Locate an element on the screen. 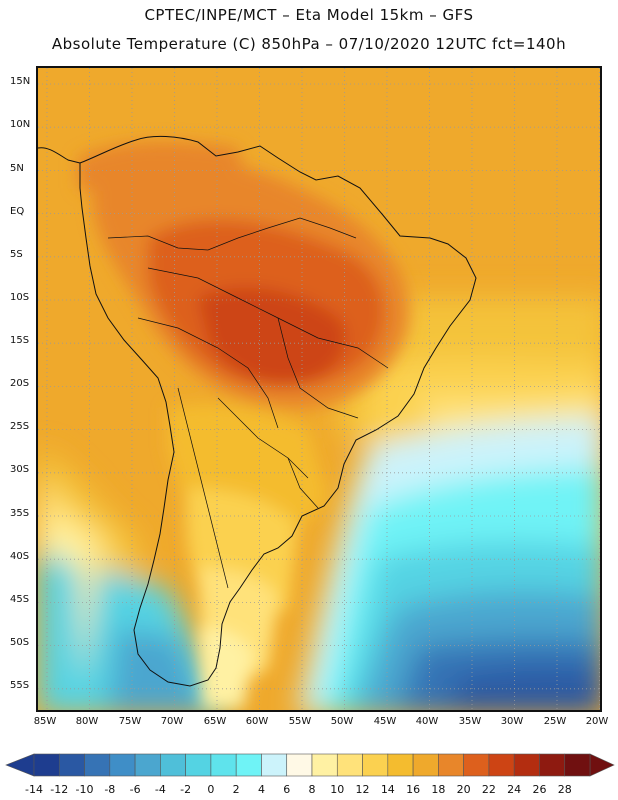 Image resolution: width=618 pixels, height=800 pixels. legend-tick-label: 10 is located at coordinates (337, 789).